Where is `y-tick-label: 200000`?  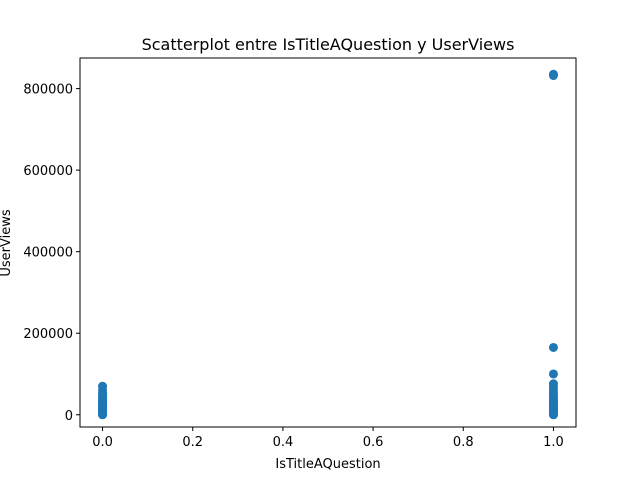
y-tick-label: 200000 is located at coordinates (48, 334).